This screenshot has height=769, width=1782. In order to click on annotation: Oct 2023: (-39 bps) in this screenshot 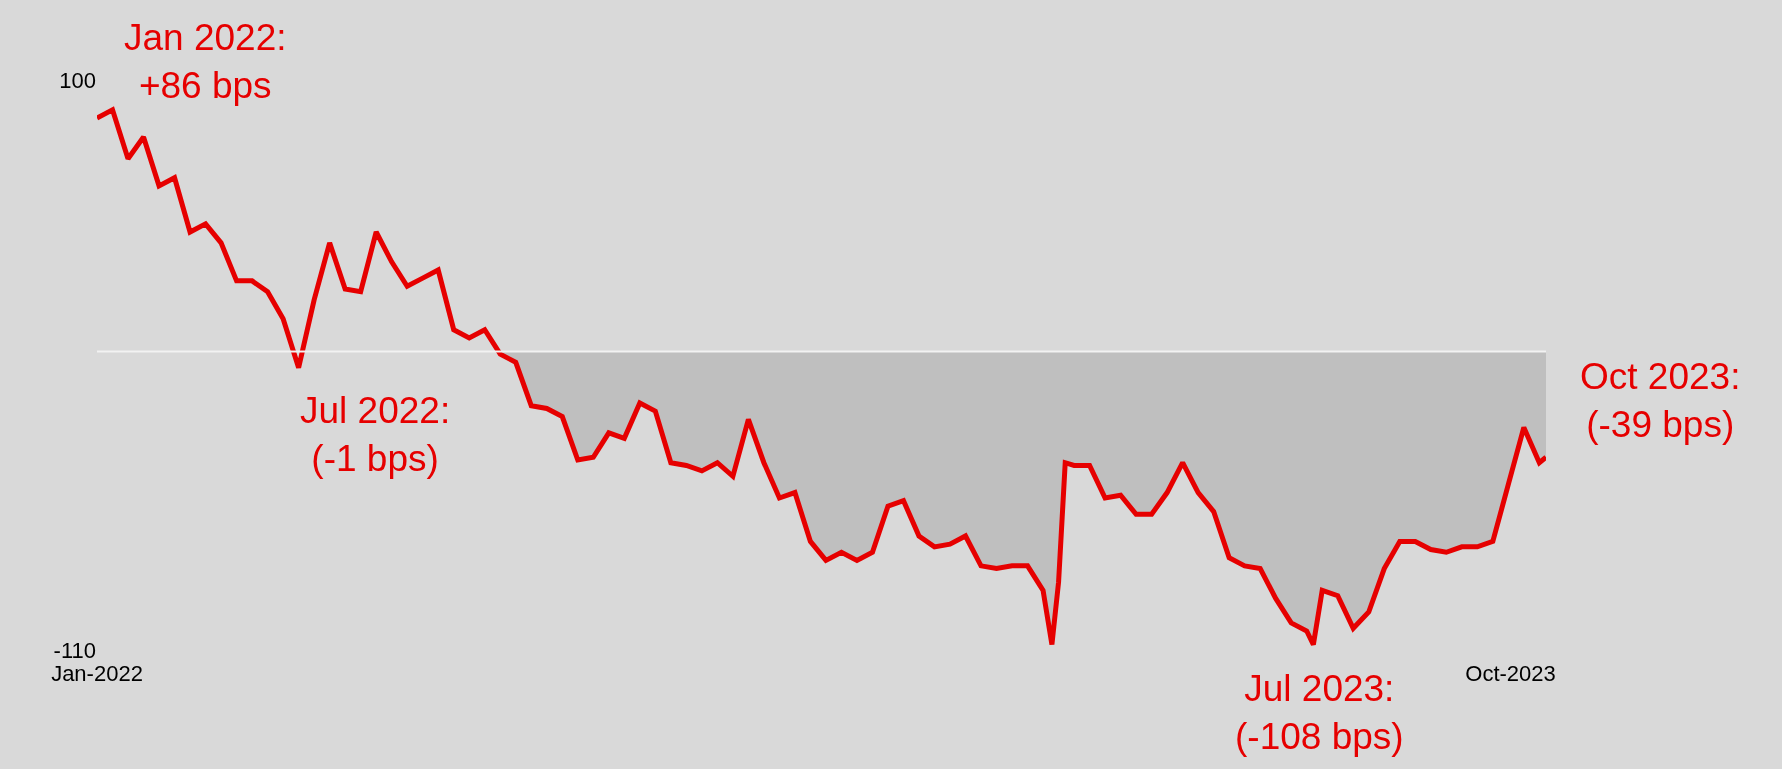, I will do `click(1660, 401)`.